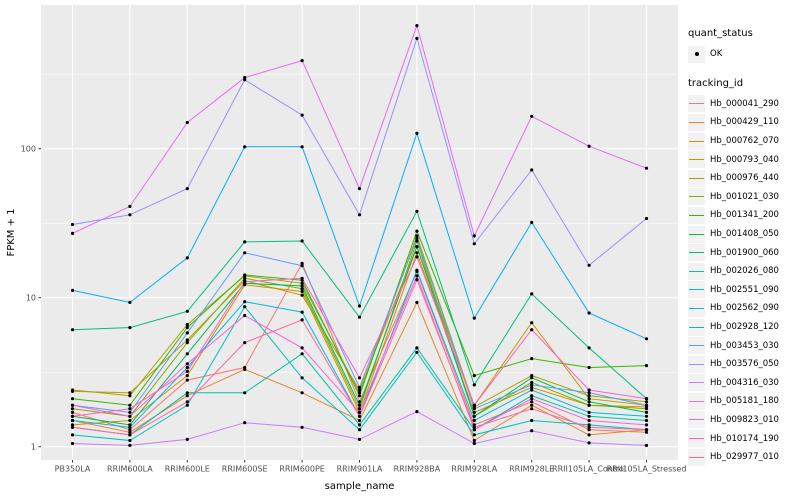 The width and height of the screenshot is (800, 500). I want to click on y-tick-label: 100, so click(28, 149).